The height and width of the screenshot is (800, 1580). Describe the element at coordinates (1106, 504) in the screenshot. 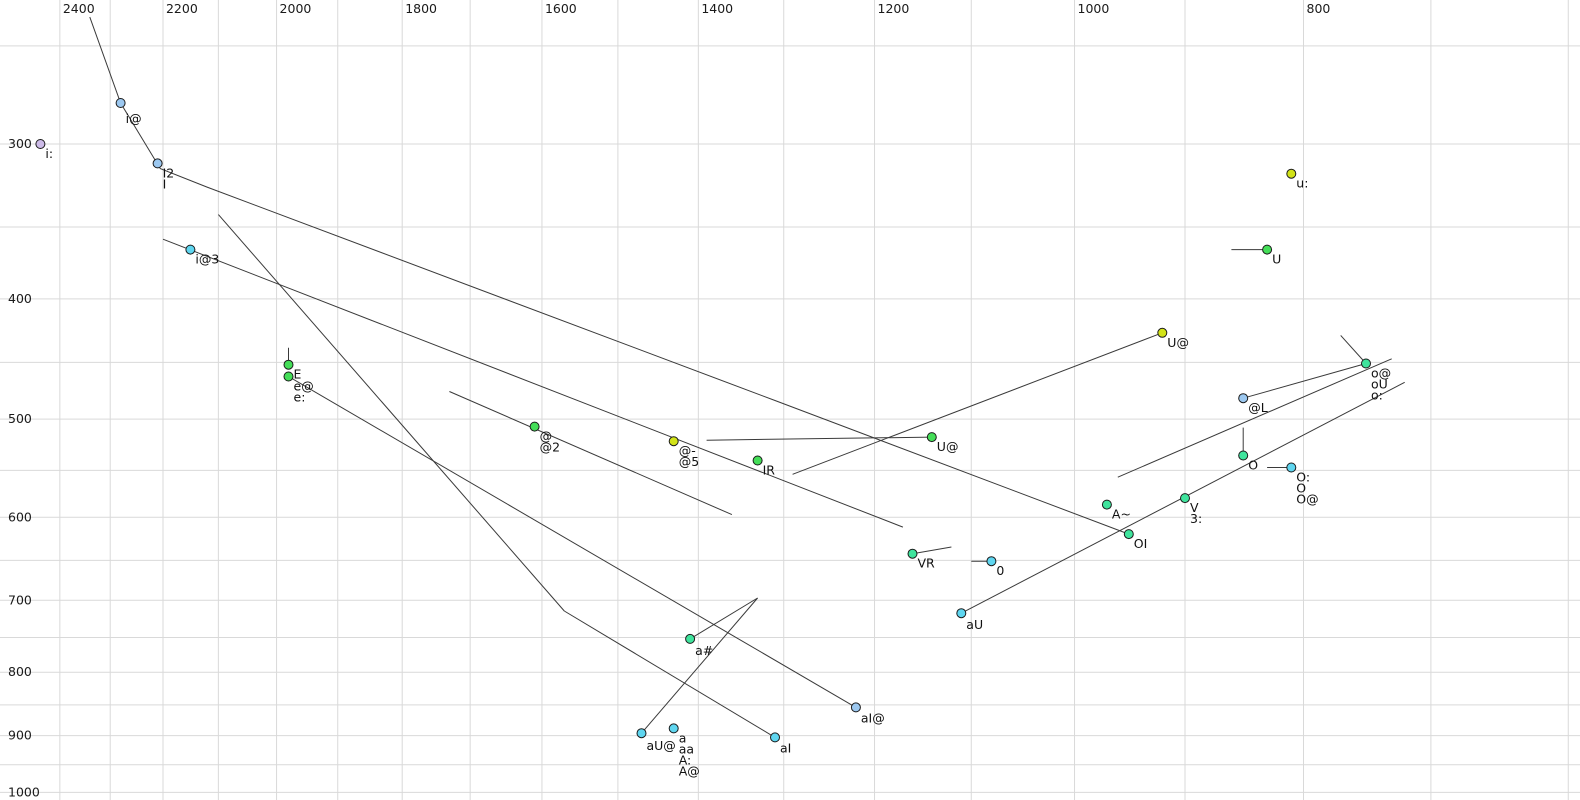

I see `vowel-point-A~` at that location.